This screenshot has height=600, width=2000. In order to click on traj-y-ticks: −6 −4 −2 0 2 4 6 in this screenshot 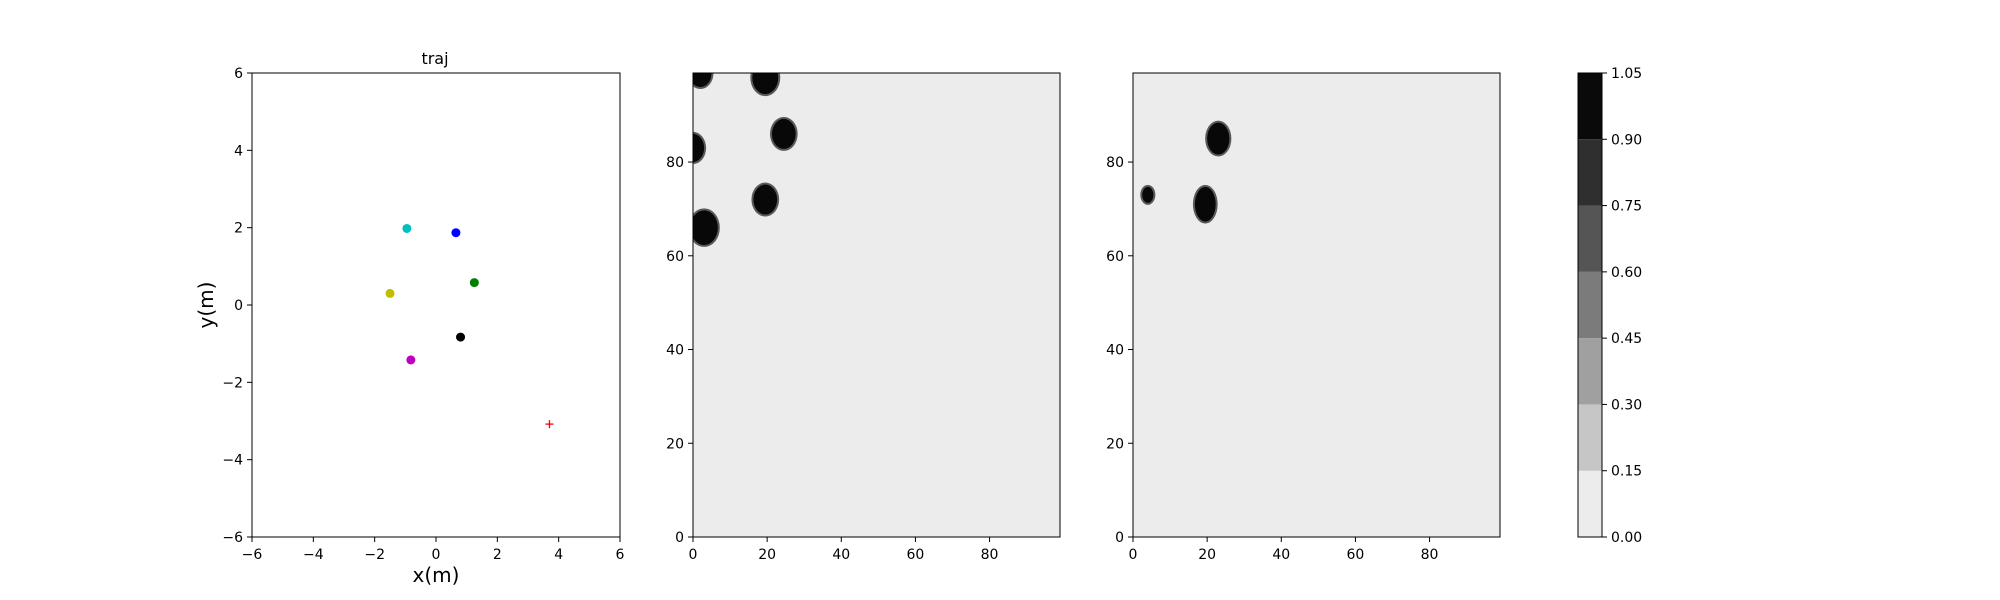, I will do `click(237, 306)`.